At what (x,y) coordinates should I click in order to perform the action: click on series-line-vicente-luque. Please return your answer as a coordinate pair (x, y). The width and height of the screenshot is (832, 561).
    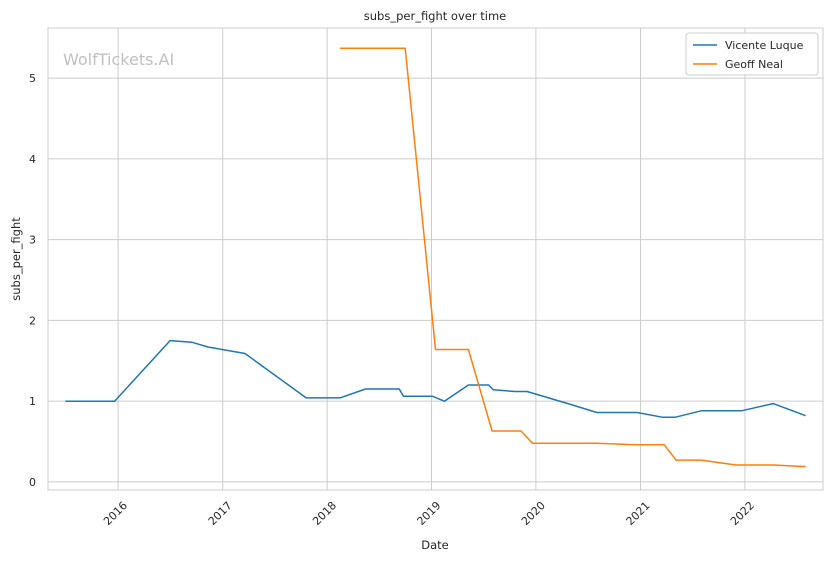
    Looking at the image, I should click on (435, 379).